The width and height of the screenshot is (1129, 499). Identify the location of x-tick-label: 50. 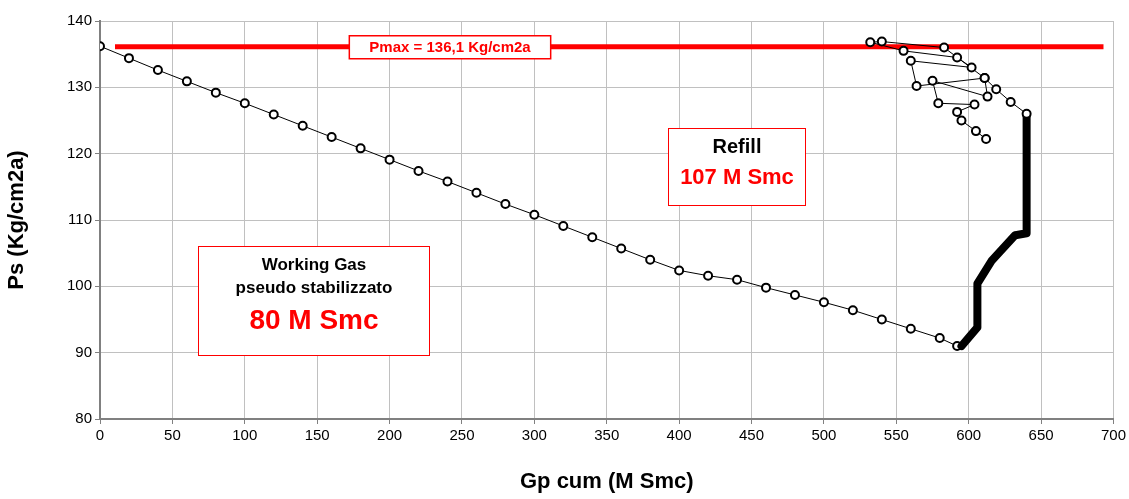
(172, 435).